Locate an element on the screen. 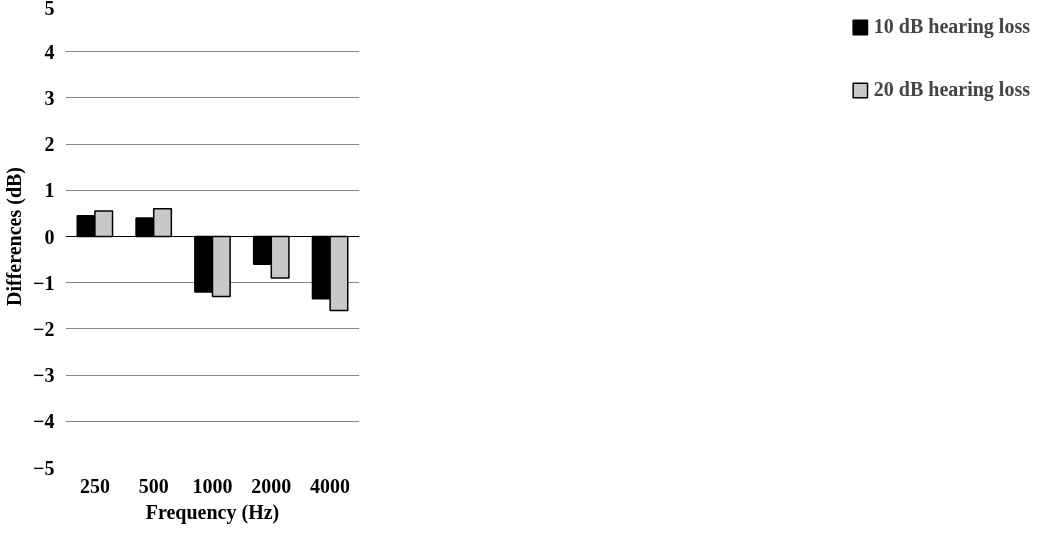 Image resolution: width=1055 pixels, height=536 pixels. x-tick-label: 1000 is located at coordinates (212, 485).